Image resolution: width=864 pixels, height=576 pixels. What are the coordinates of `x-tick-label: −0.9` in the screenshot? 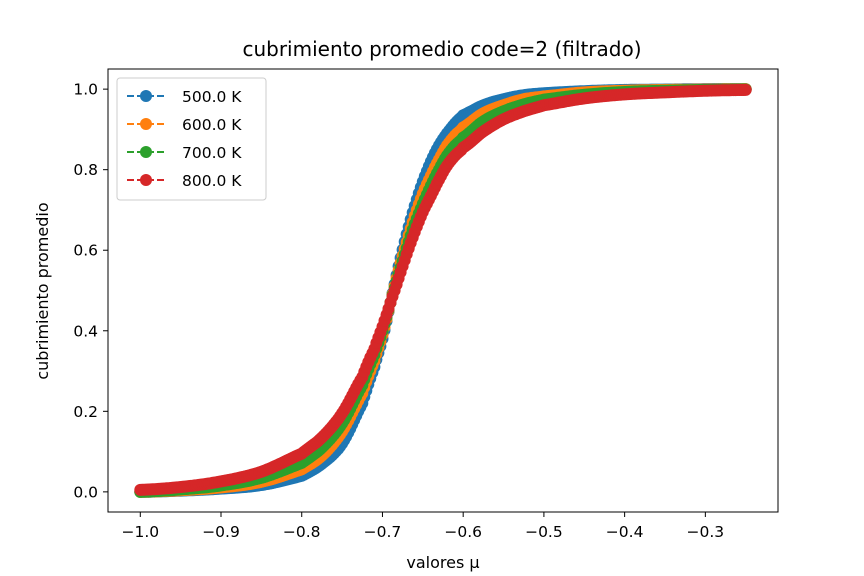 It's located at (221, 532).